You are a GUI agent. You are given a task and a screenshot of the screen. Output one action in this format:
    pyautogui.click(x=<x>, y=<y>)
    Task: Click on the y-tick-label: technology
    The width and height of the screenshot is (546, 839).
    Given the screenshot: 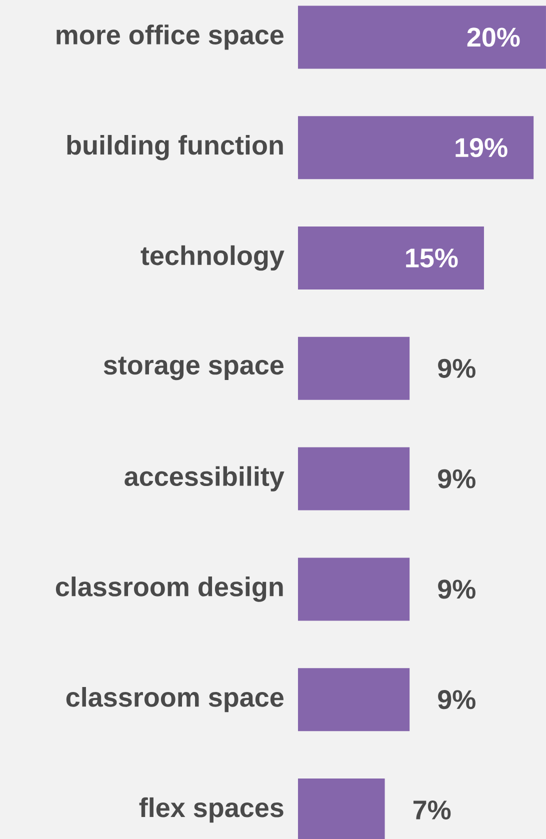 What is the action you would take?
    pyautogui.click(x=212, y=258)
    